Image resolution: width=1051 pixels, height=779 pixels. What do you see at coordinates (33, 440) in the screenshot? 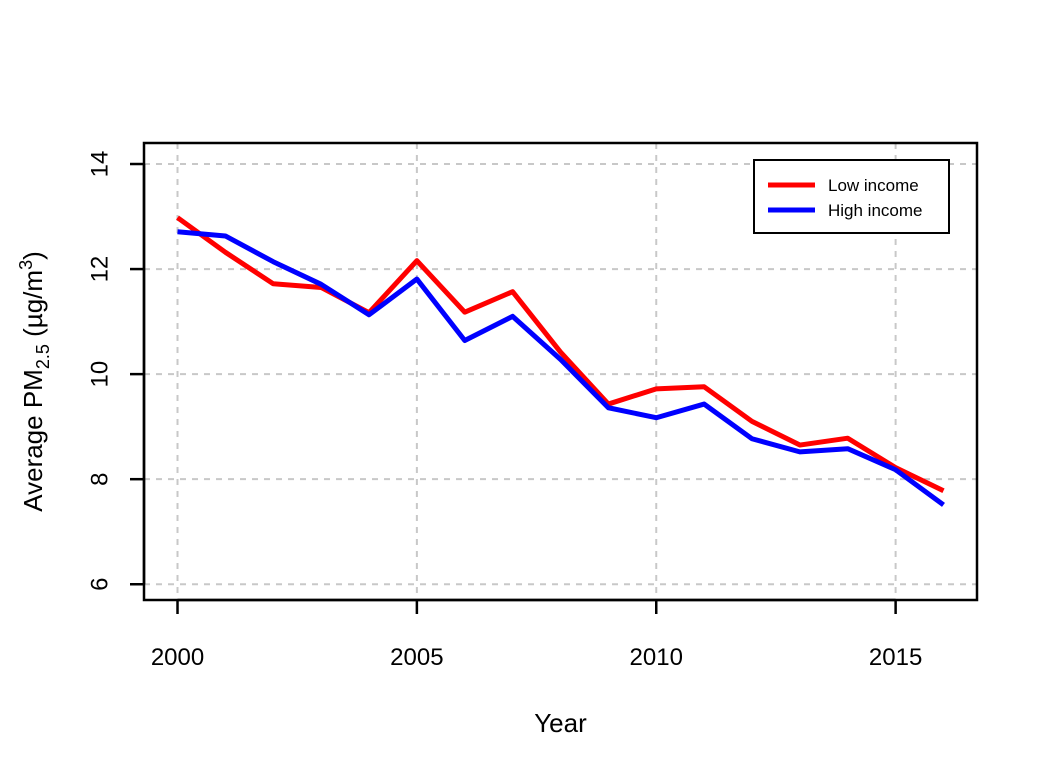
I see `y-axis-title-main: Average PM` at bounding box center [33, 440].